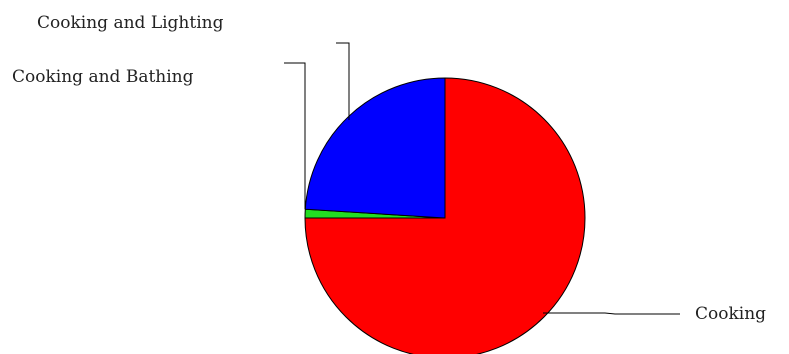 The width and height of the screenshot is (789, 354). Describe the element at coordinates (343, 81) in the screenshot. I see `leader-line-cooking-and-lighting` at that location.